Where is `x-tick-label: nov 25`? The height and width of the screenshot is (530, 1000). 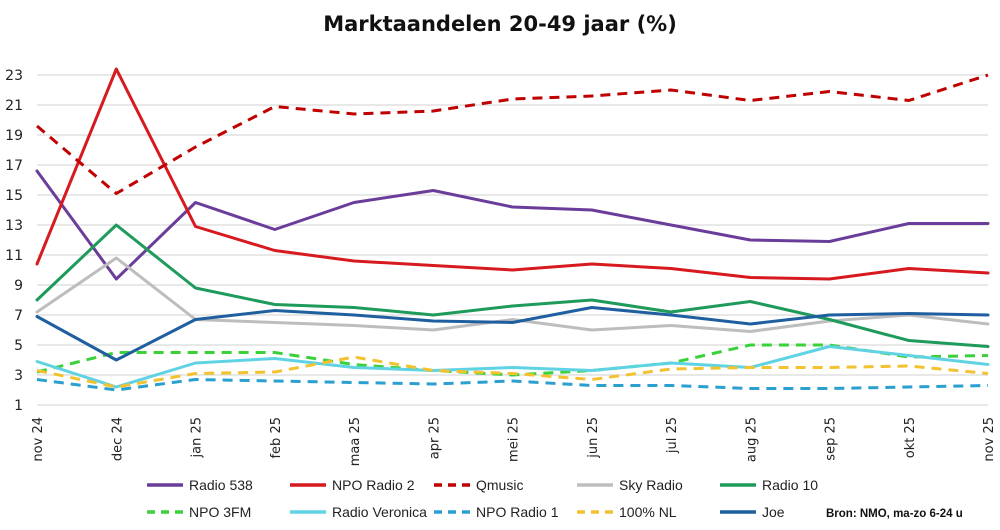
x-tick-label: nov 25 is located at coordinates (989, 439).